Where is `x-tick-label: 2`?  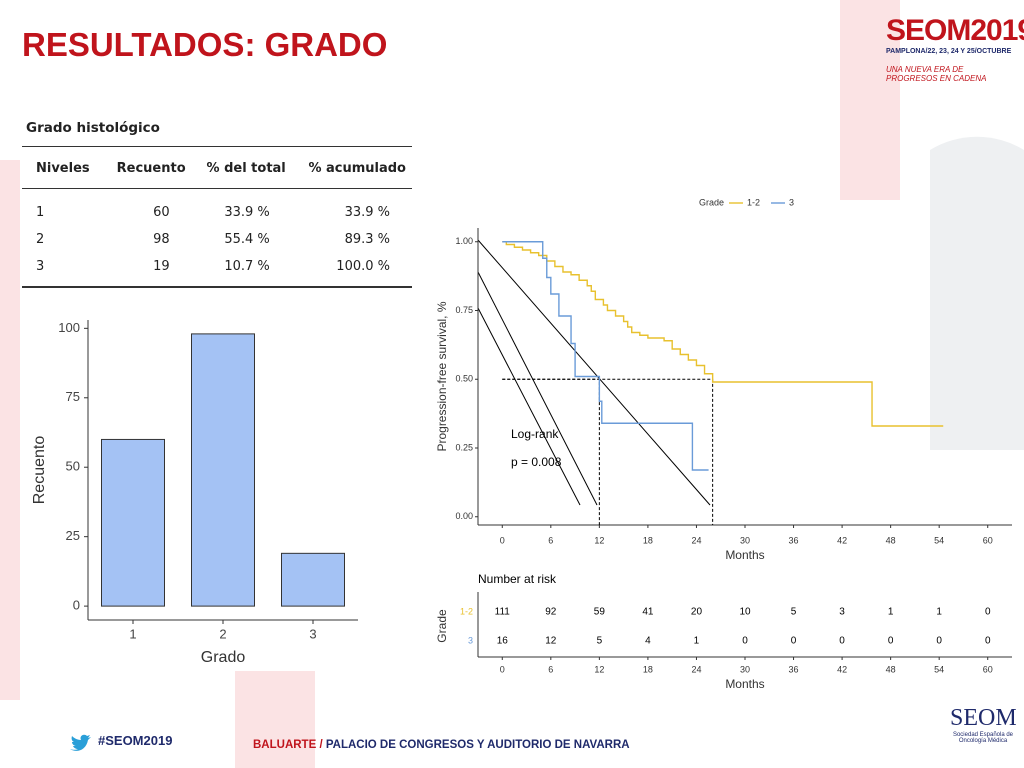 x-tick-label: 2 is located at coordinates (222, 633).